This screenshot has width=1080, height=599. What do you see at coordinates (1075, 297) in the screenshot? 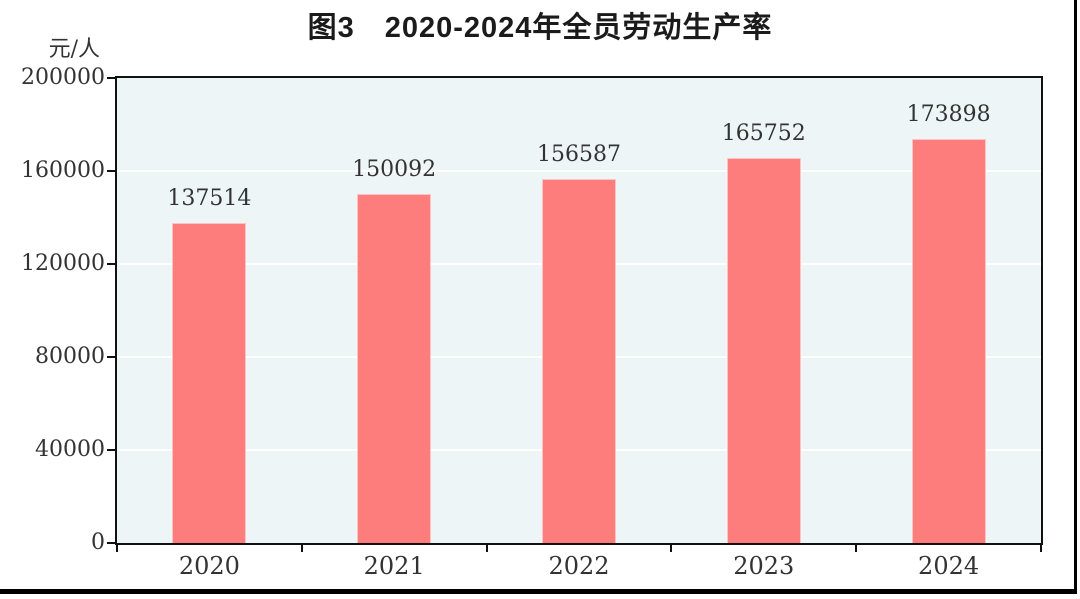
I see `frame-border-right` at bounding box center [1075, 297].